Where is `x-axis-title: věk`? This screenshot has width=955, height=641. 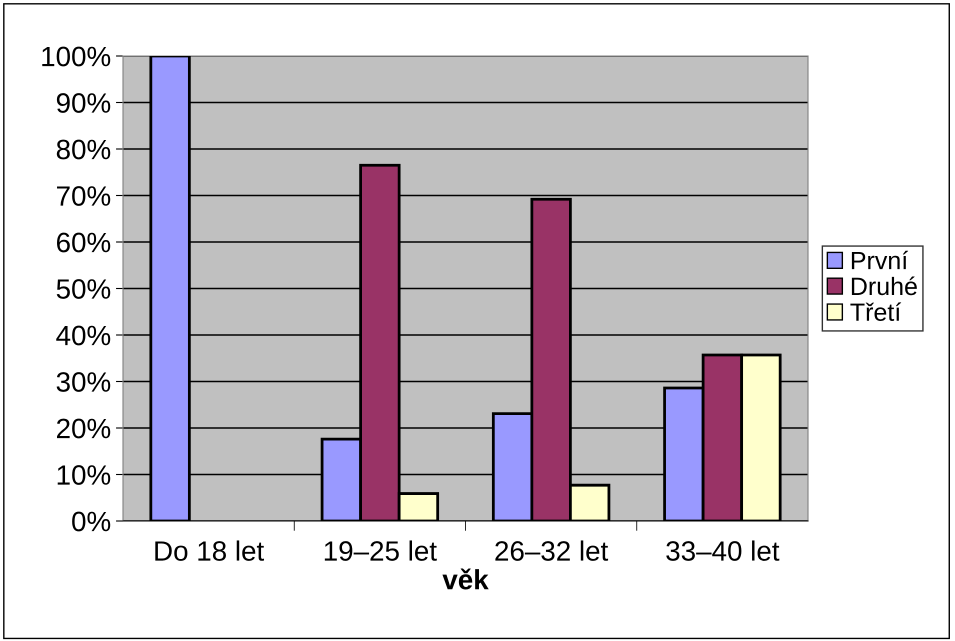 x-axis-title: věk is located at coordinates (465, 579).